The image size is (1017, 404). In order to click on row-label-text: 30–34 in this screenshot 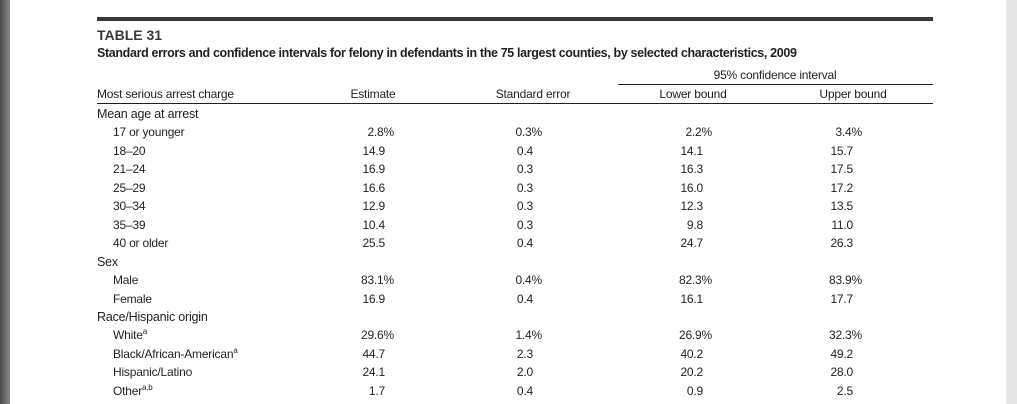, I will do `click(129, 206)`.